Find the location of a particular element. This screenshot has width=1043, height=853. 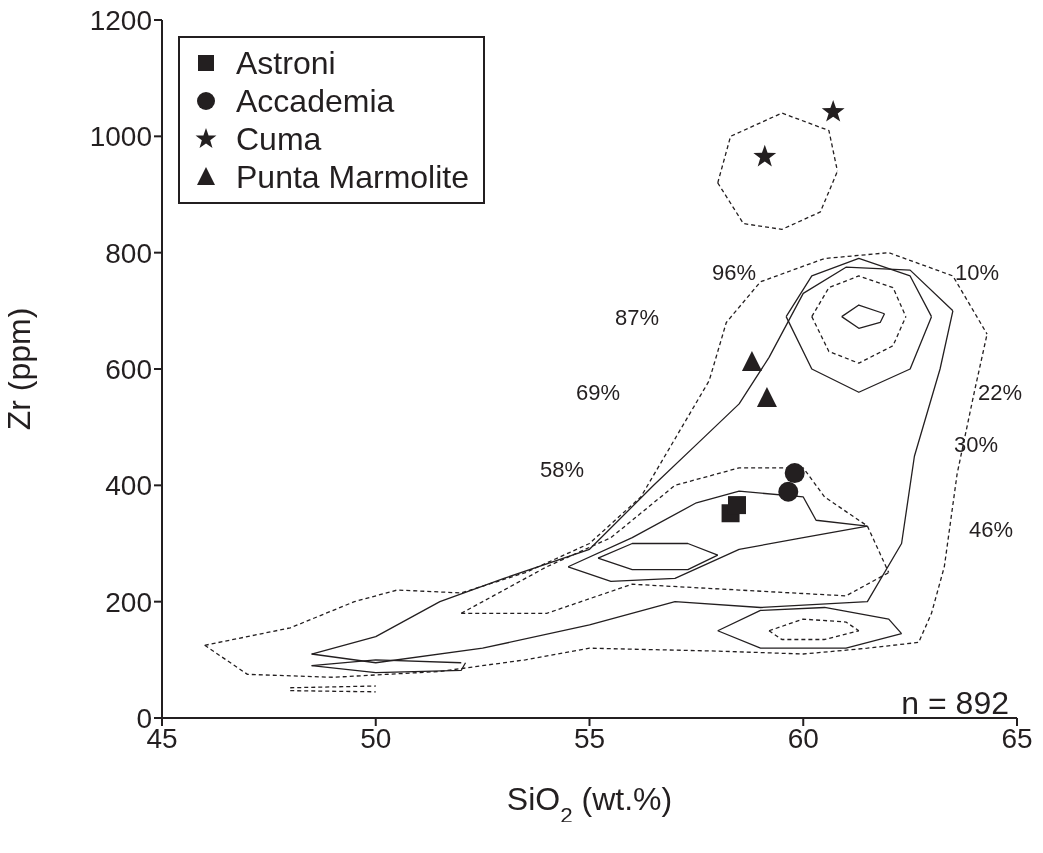

y-tick-label: 400 is located at coordinates (128, 486).